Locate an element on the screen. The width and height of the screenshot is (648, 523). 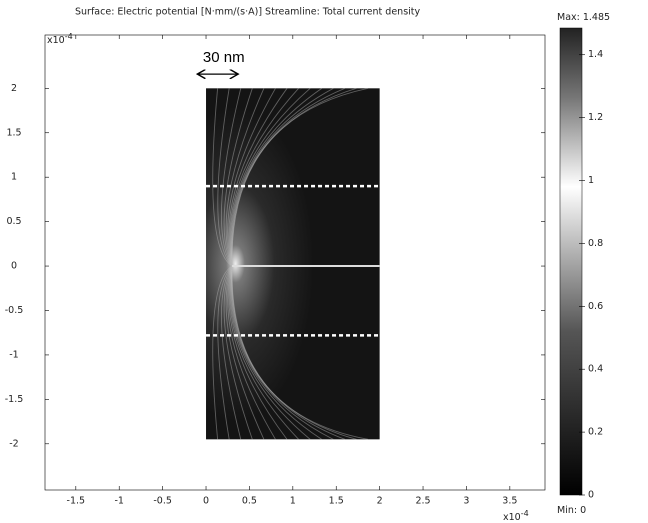
colorbar-tick-label: 0.6 is located at coordinates (595, 306).